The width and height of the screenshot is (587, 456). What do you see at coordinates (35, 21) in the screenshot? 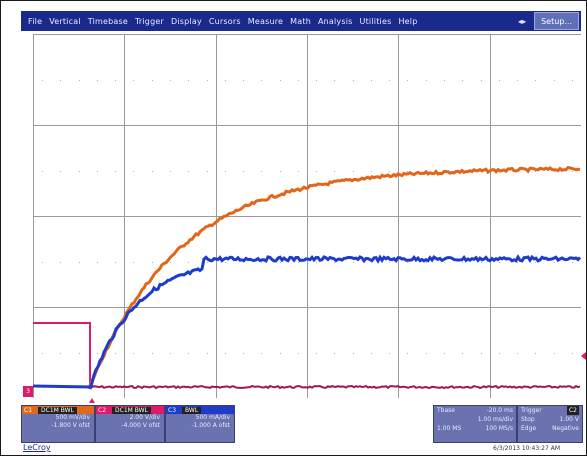
I see `menu-file: File` at bounding box center [35, 21].